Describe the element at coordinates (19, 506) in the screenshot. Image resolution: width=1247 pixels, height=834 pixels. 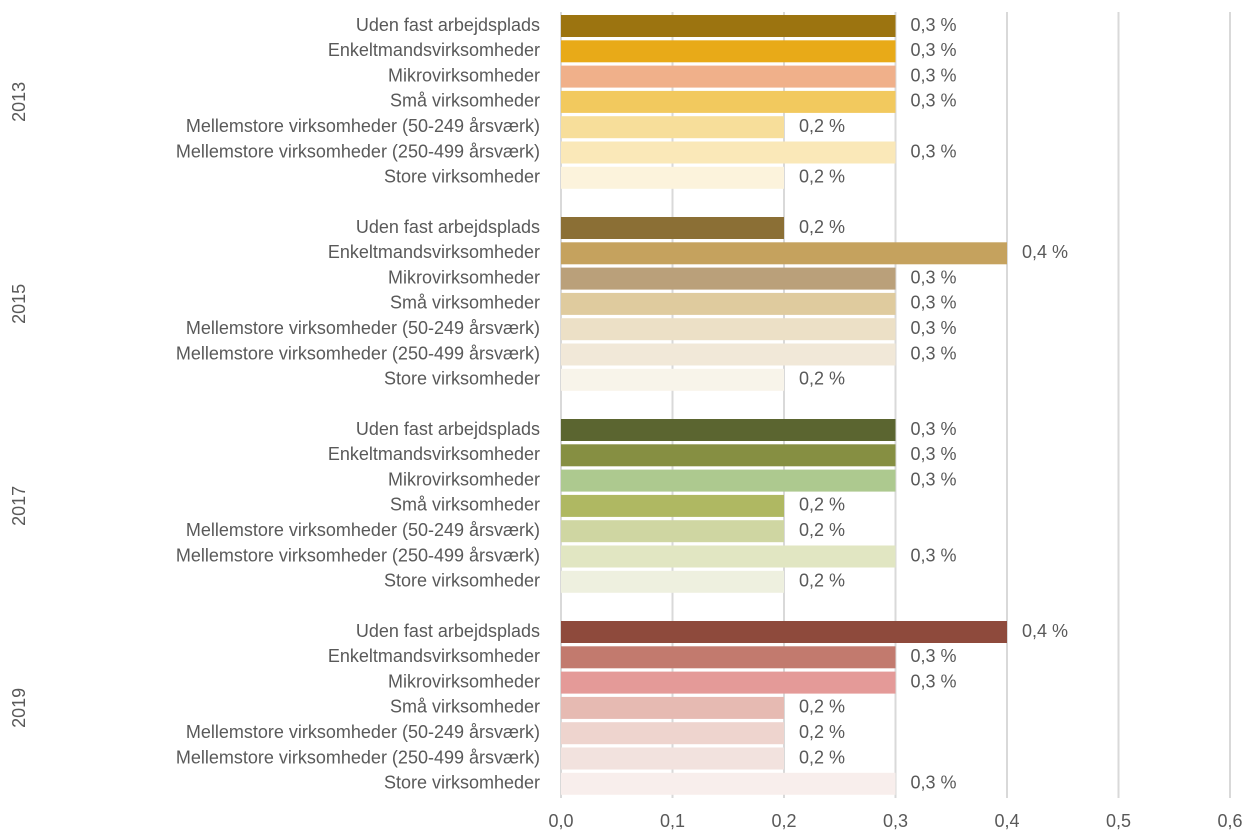
I see `group-label: 2017` at that location.